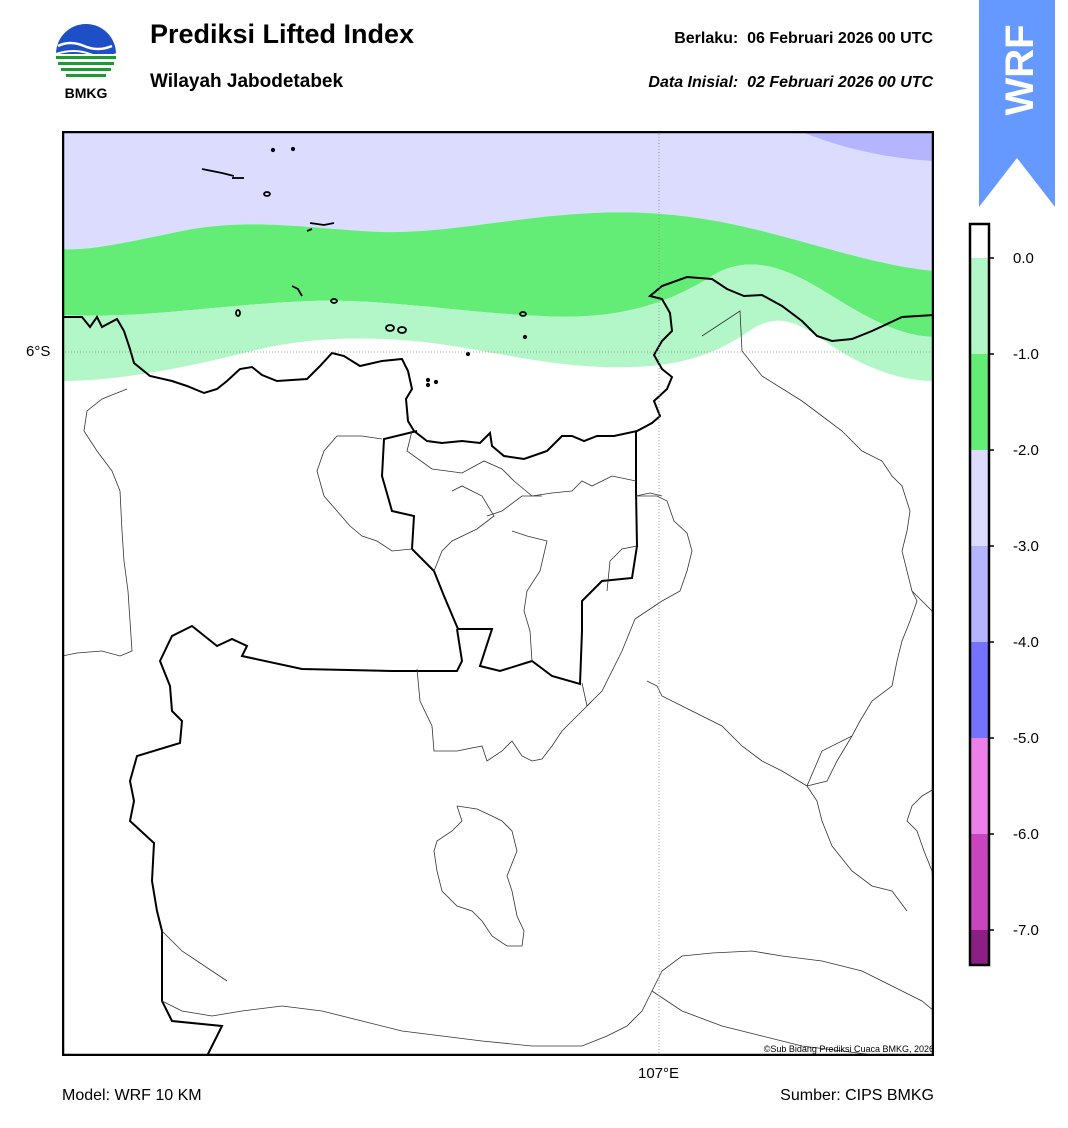 The width and height of the screenshot is (1068, 1128). Describe the element at coordinates (247, 81) in the screenshot. I see `page-subtitle: Wilayah Jabodetabek` at that location.